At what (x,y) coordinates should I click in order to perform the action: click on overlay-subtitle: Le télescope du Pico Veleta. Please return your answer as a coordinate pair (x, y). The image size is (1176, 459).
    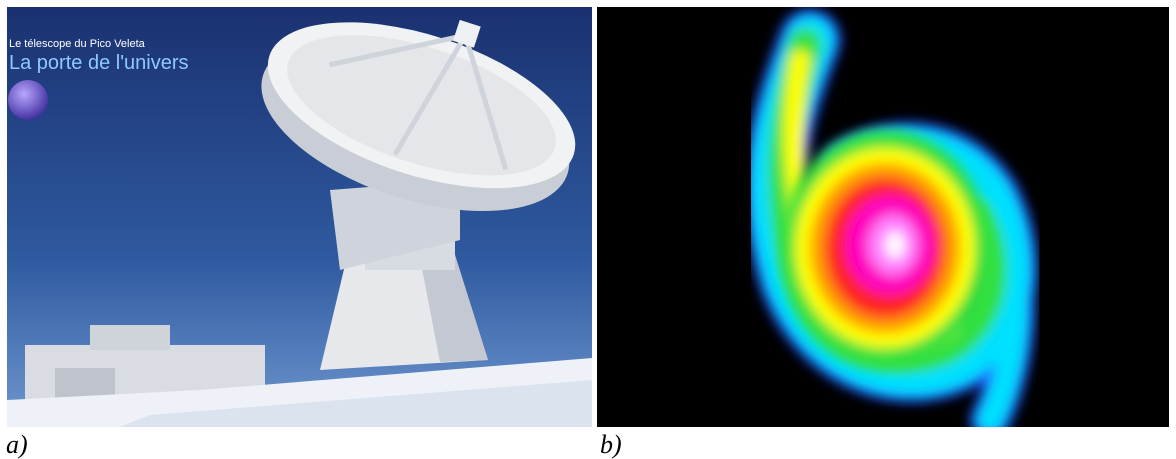
    Looking at the image, I should click on (77, 44).